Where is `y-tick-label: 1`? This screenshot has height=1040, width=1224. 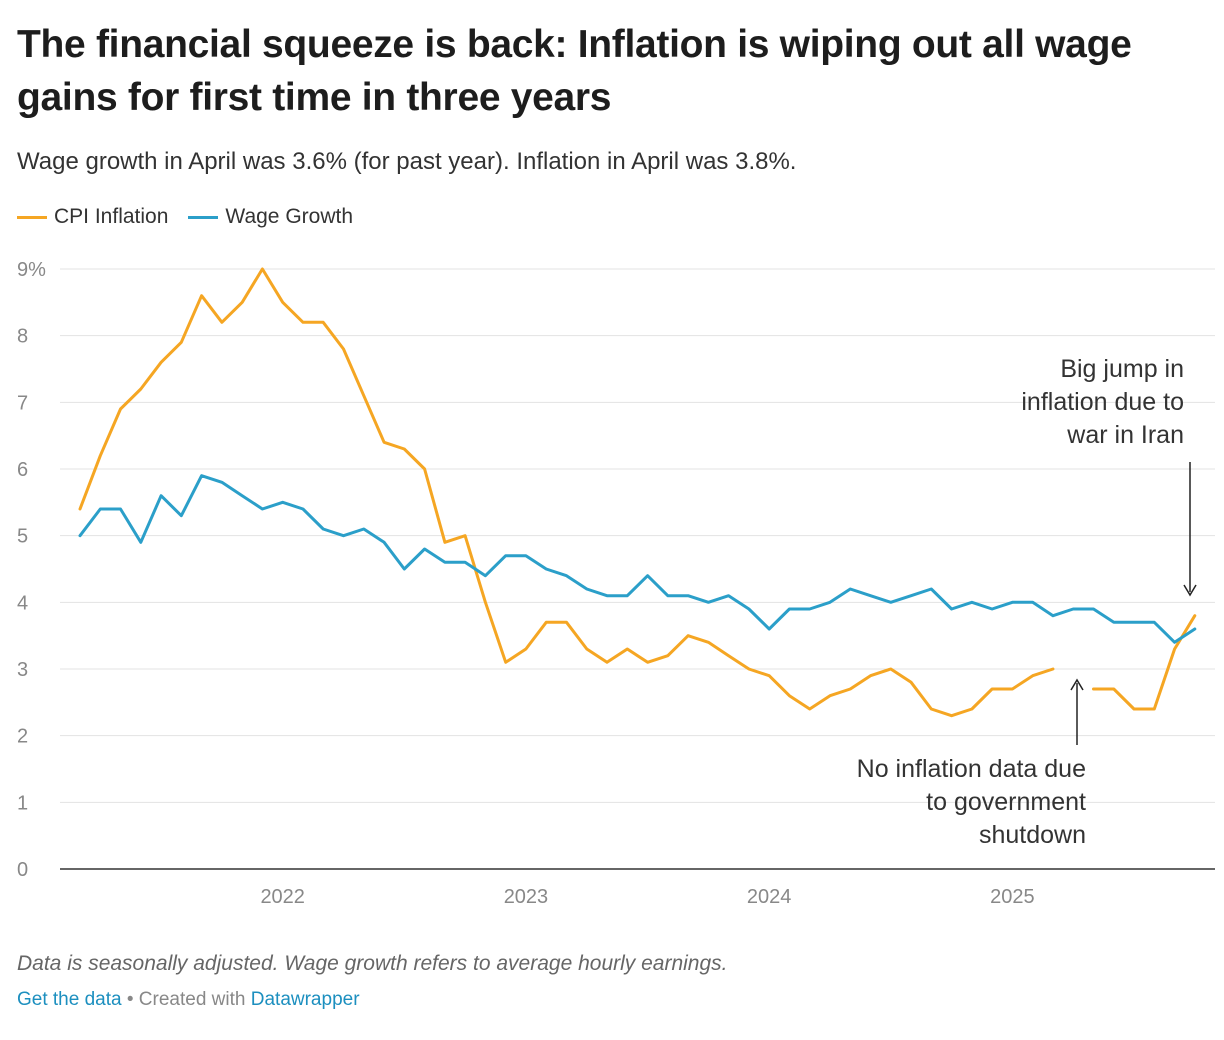
y-tick-label: 1 is located at coordinates (22, 803).